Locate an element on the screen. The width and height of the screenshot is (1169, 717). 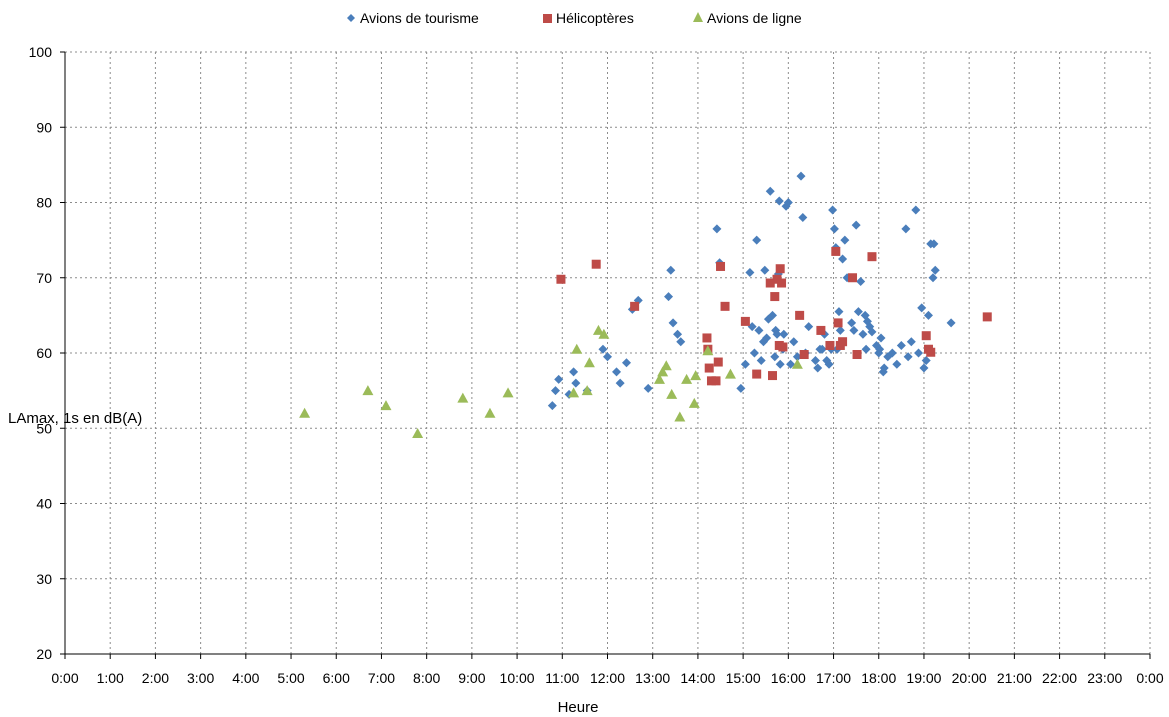
x-tick-label: 4:00 is located at coordinates (245, 678).